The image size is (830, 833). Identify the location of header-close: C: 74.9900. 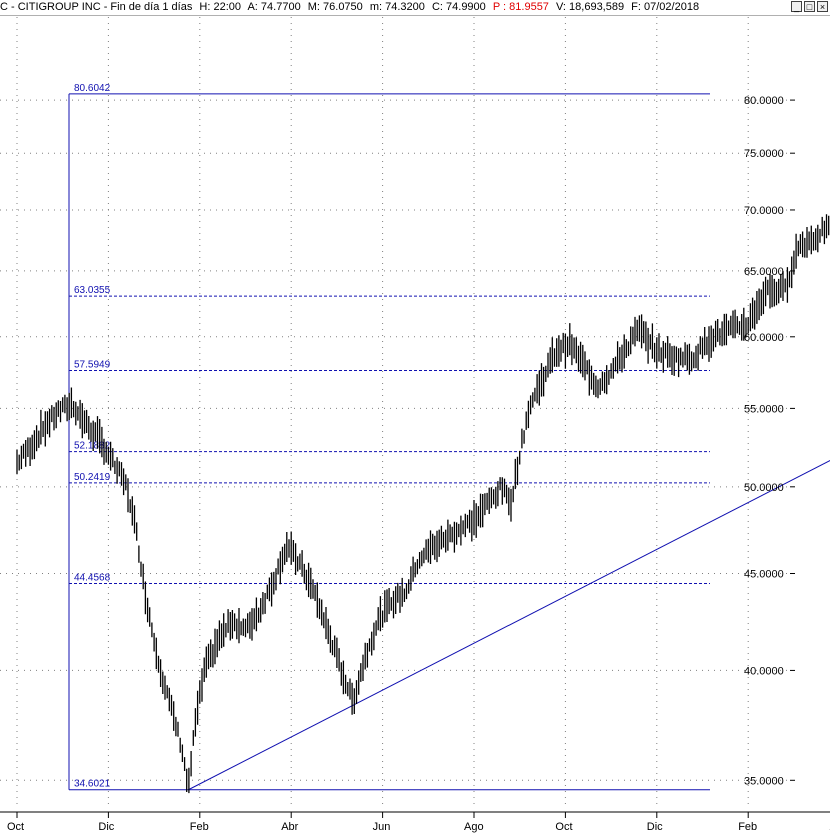
(458, 7).